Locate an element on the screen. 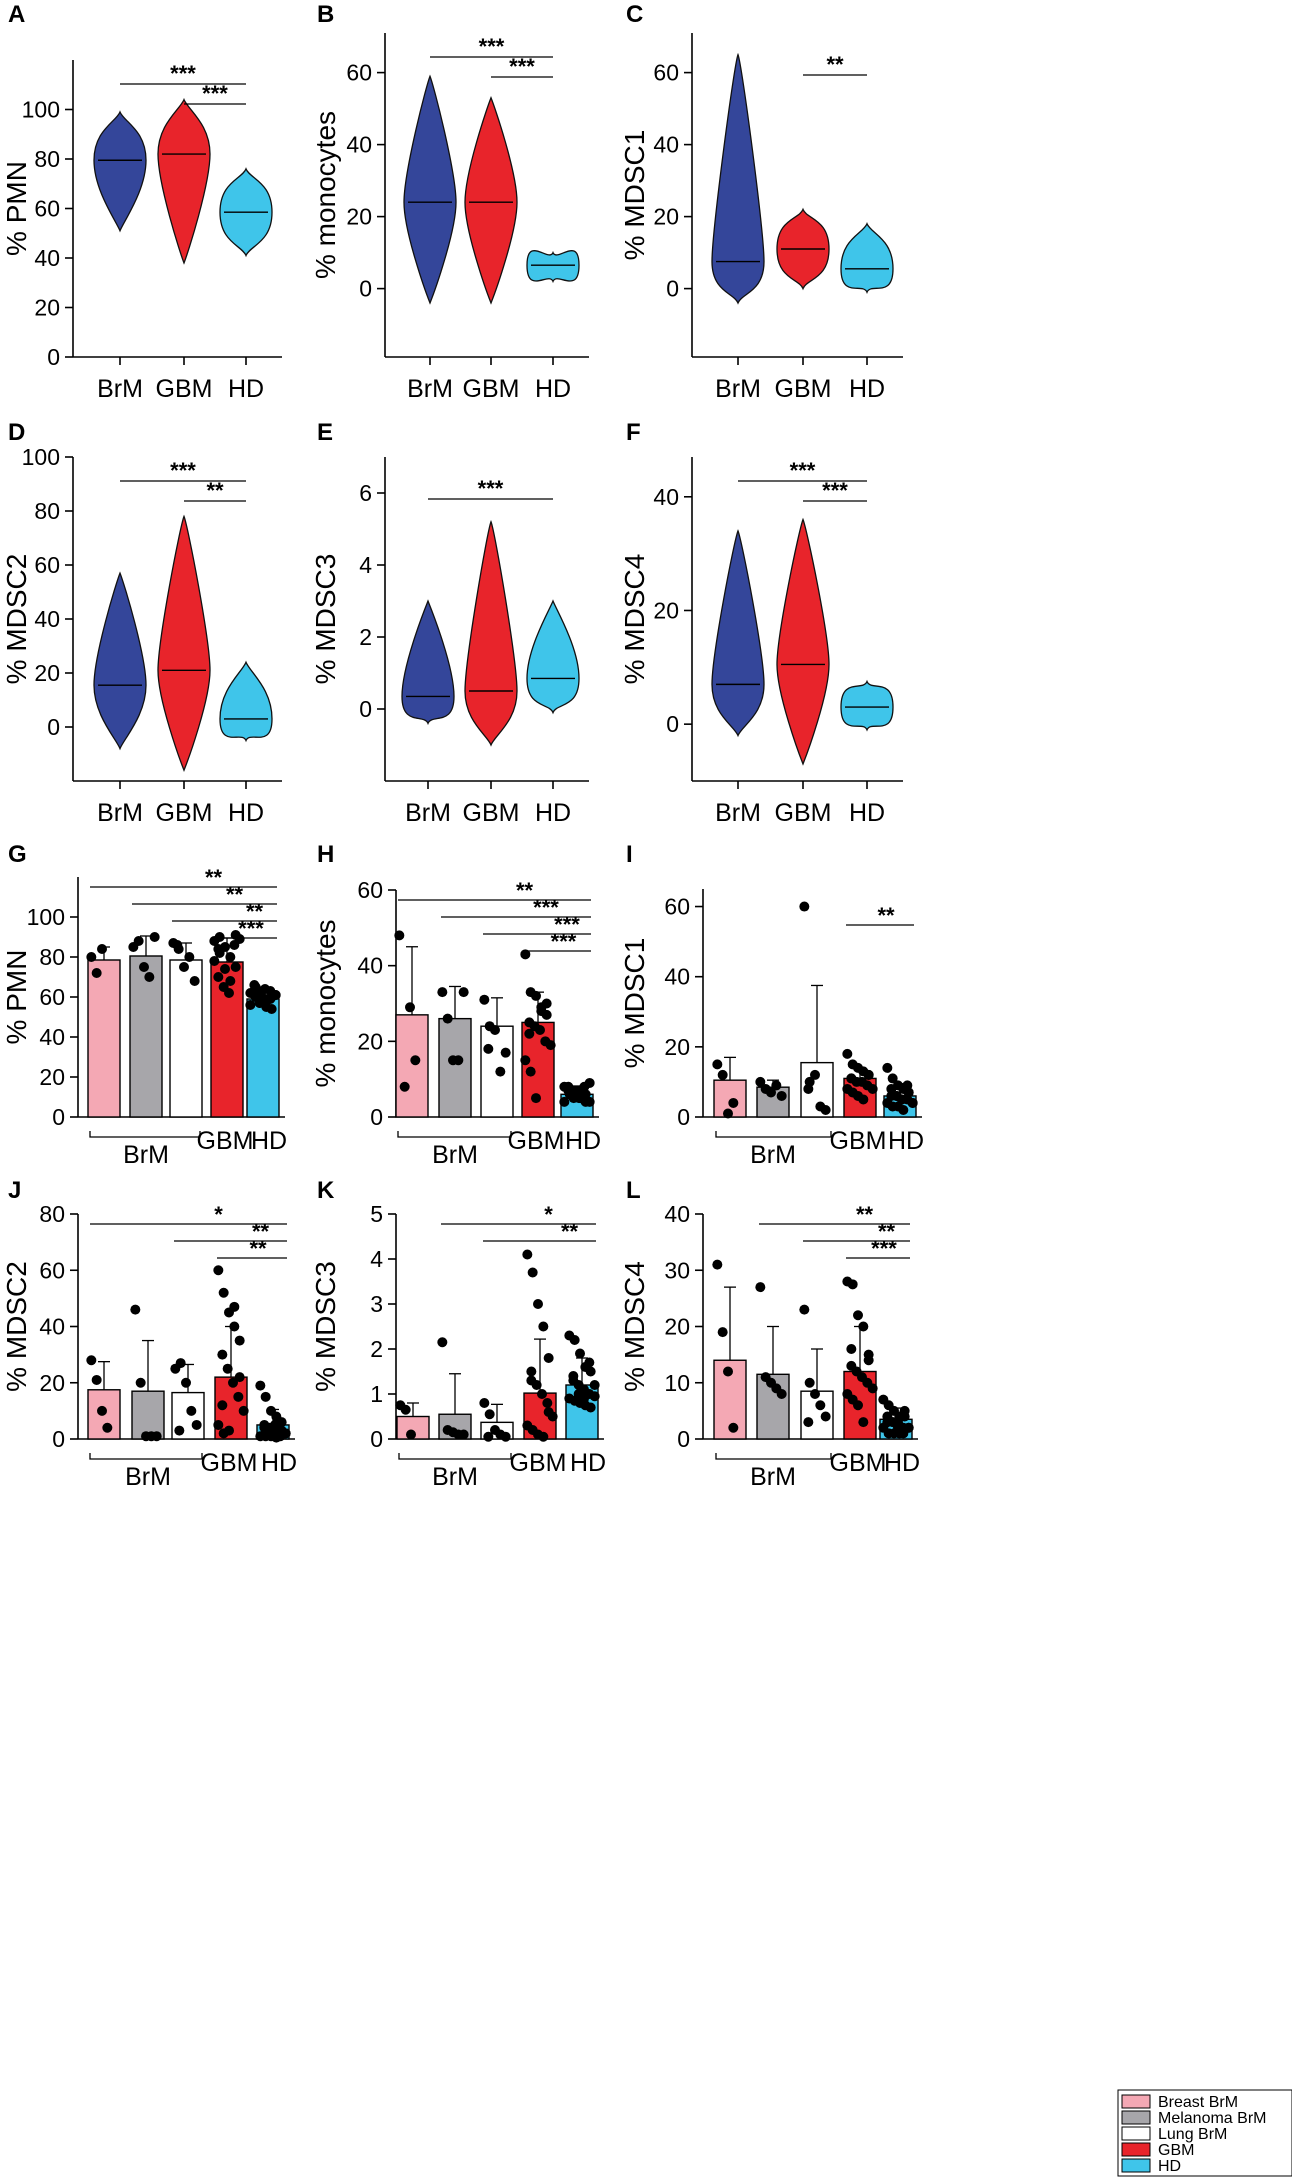 The height and width of the screenshot is (2178, 1292). panel-C: C 0 20 40 60 % MDSC1 BrM GBM HD ** is located at coordinates (761, 202).